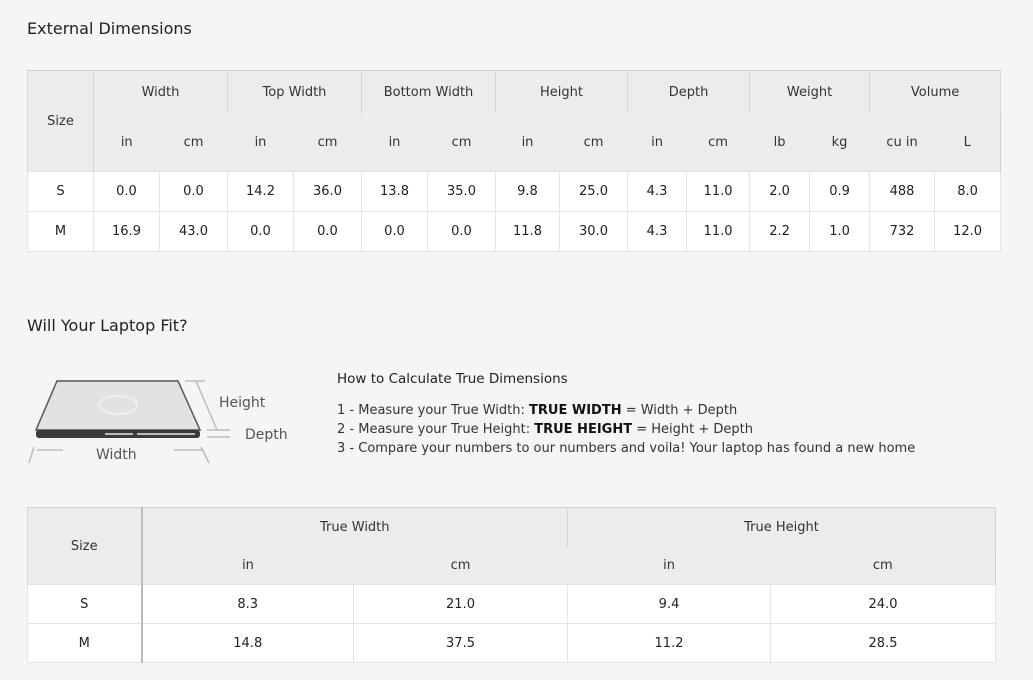 Image resolution: width=1033 pixels, height=680 pixels. What do you see at coordinates (107, 325) in the screenshot?
I see `laptop-fit-title: Will Your Laptop Fit?` at bounding box center [107, 325].